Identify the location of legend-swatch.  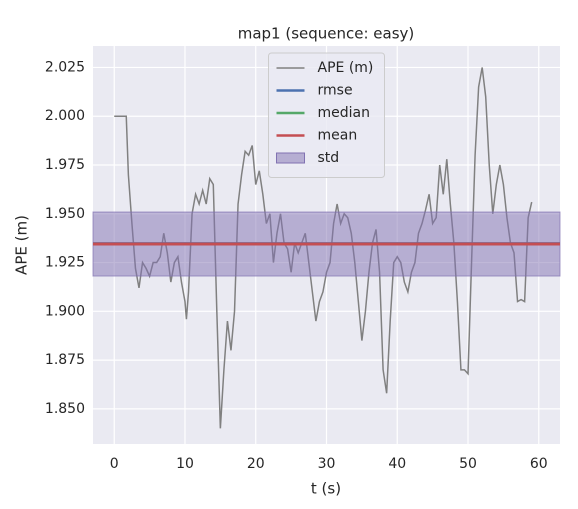
(290, 158).